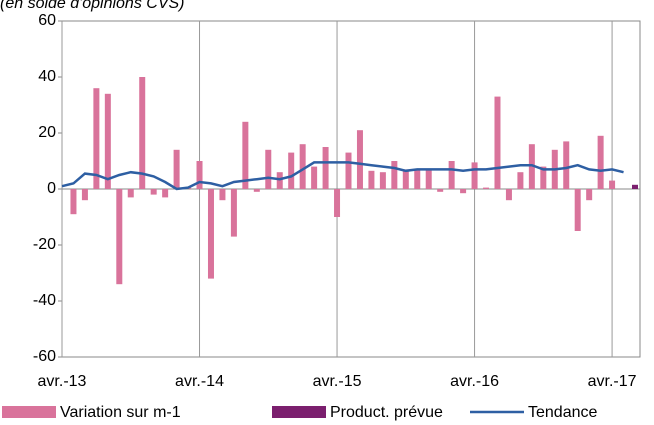 Image resolution: width=654 pixels, height=425 pixels. Describe the element at coordinates (562, 412) in the screenshot. I see `legend-label: Tendance` at that location.